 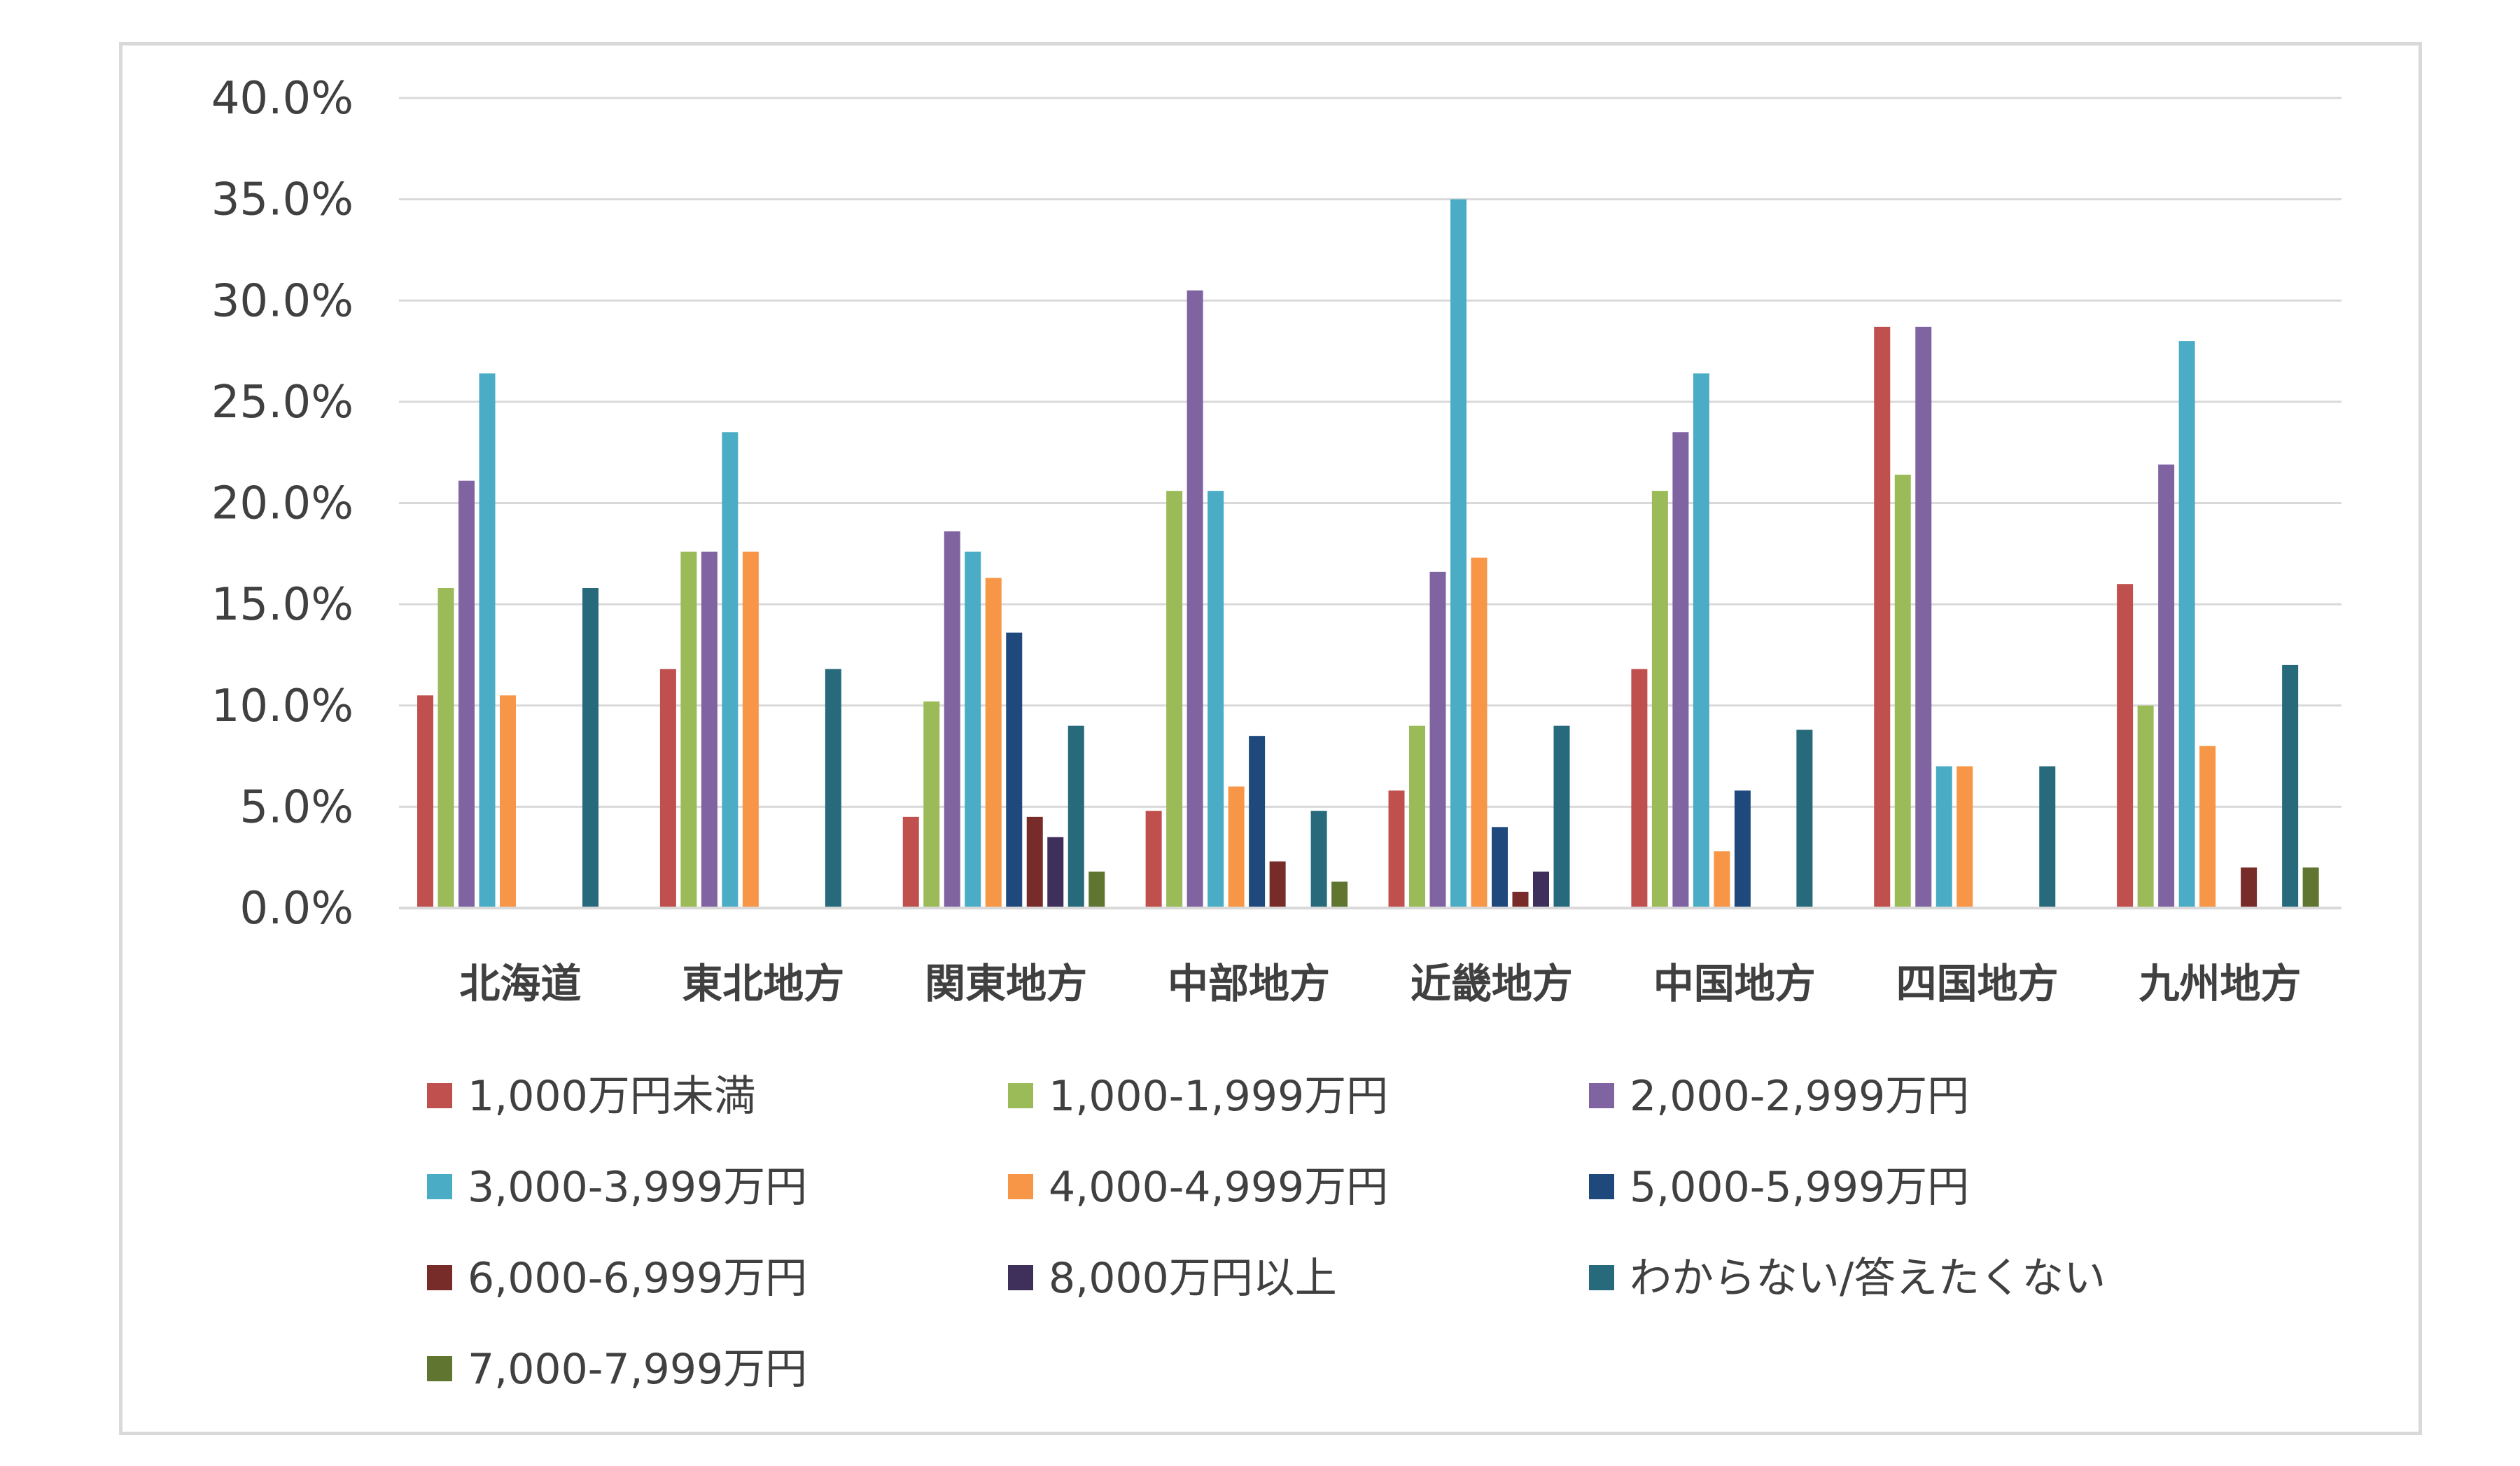 I want to click on y-tick-label: 40.0%, so click(x=282, y=99).